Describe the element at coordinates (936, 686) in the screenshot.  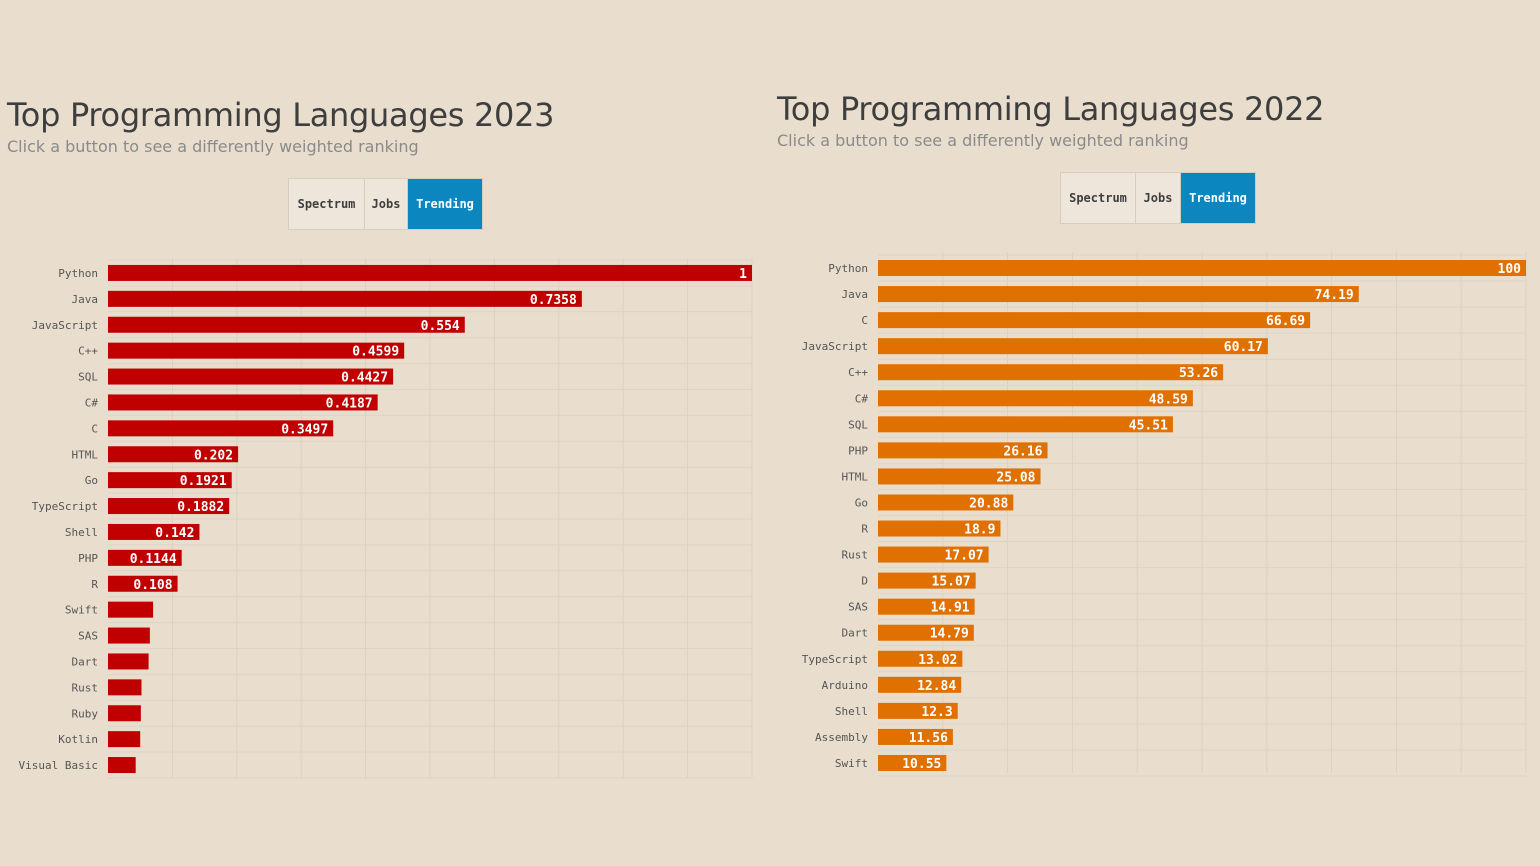
I see `bar-value-label: 12.84` at that location.